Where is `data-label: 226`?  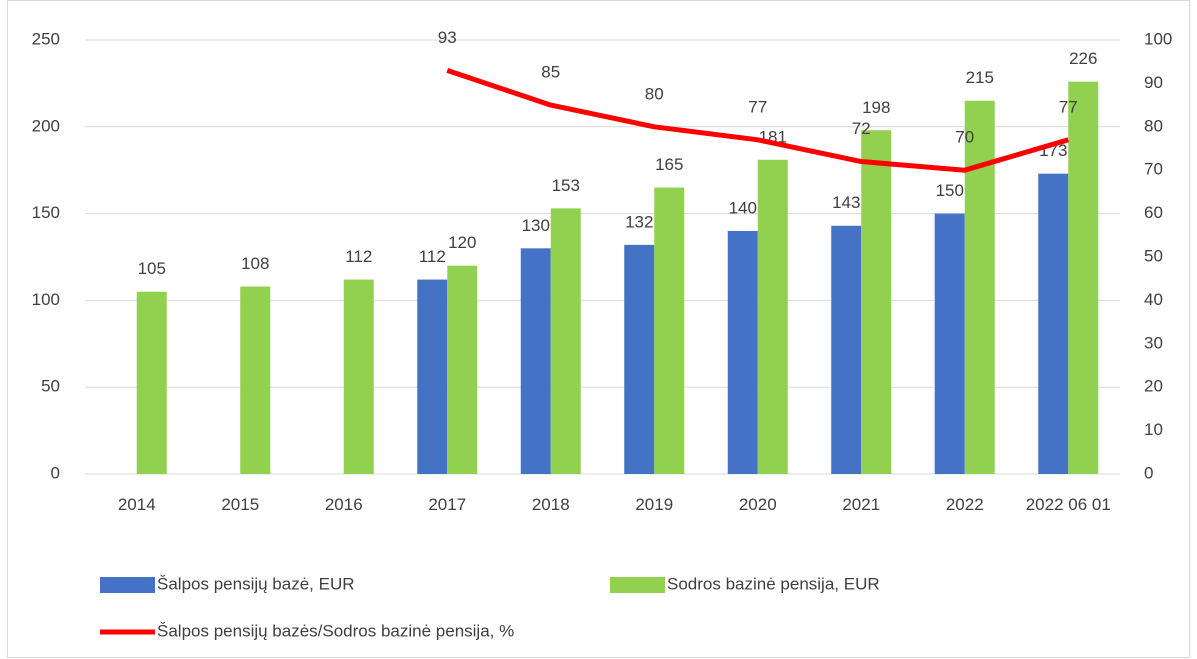 data-label: 226 is located at coordinates (1083, 58).